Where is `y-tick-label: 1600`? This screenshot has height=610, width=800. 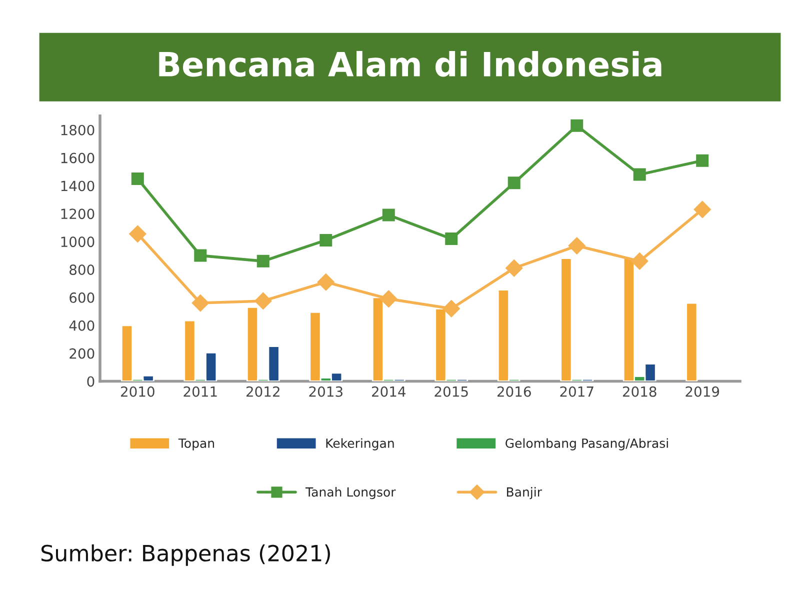 y-tick-label: 1600 is located at coordinates (77, 158).